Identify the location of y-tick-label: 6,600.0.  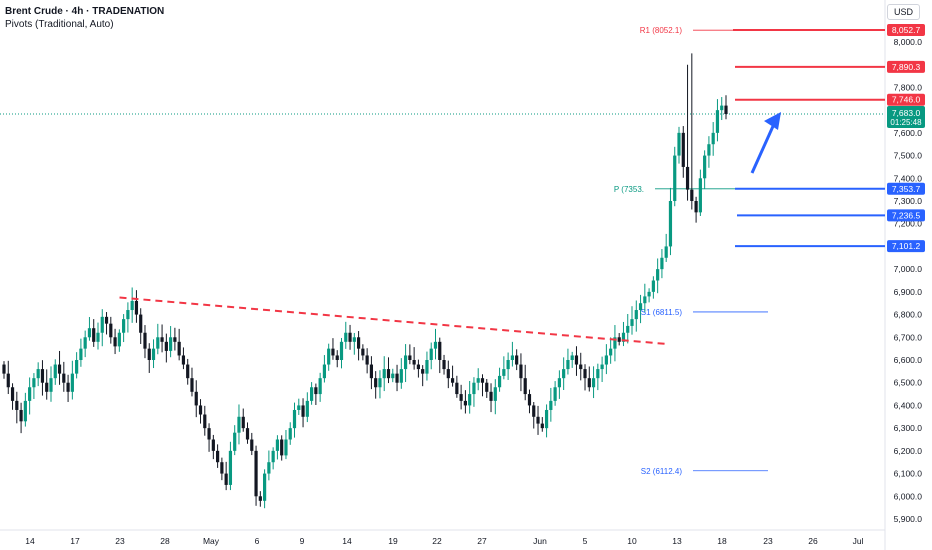
(908, 360).